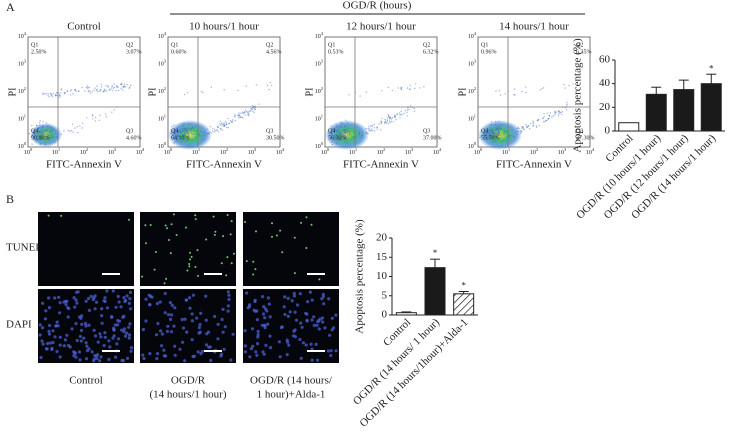 The width and height of the screenshot is (730, 434). Describe the element at coordinates (280, 151) in the screenshot. I see `x-tick-label: 104` at that location.